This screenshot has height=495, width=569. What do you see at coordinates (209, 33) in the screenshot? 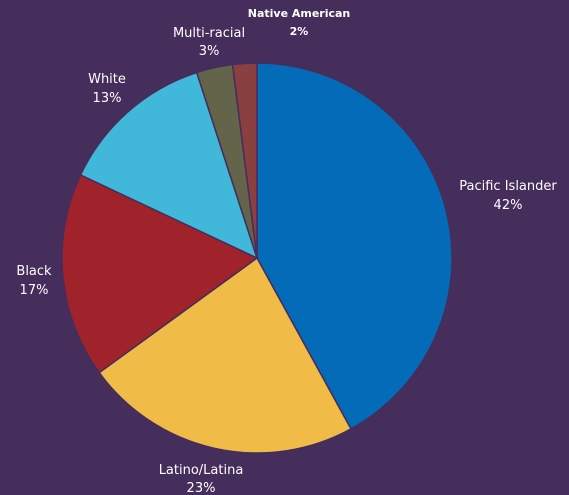
I see `slice-label-multi-racial: Multi-racial` at bounding box center [209, 33].